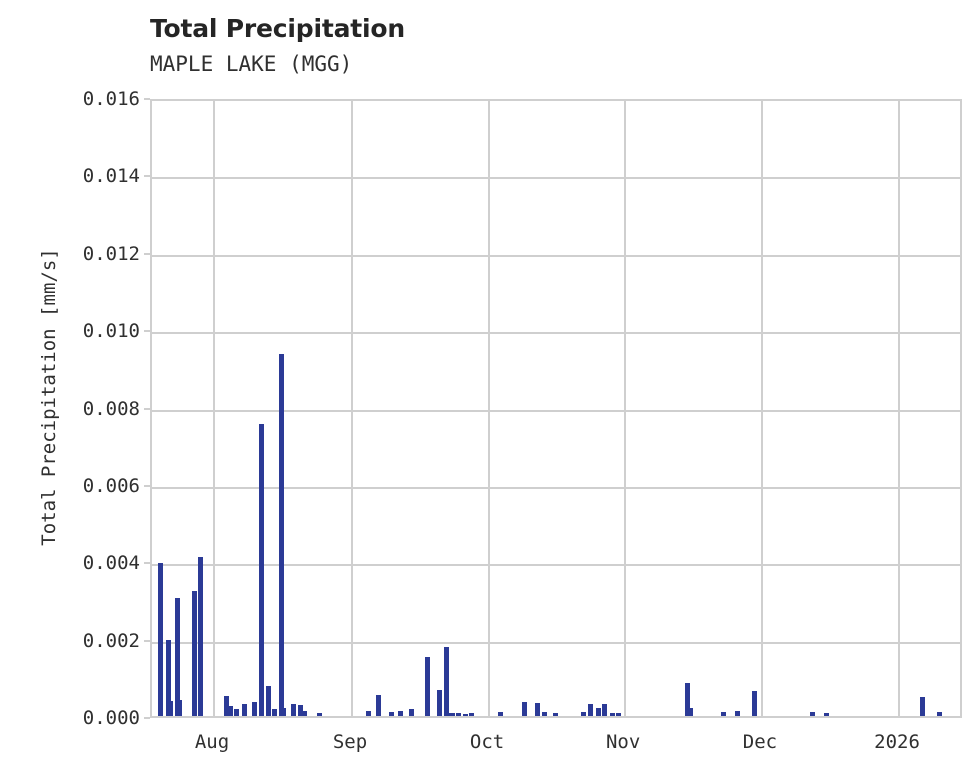 The image size is (980, 780). Describe the element at coordinates (111, 640) in the screenshot. I see `y-axis-tick-label: 0.002` at that location.